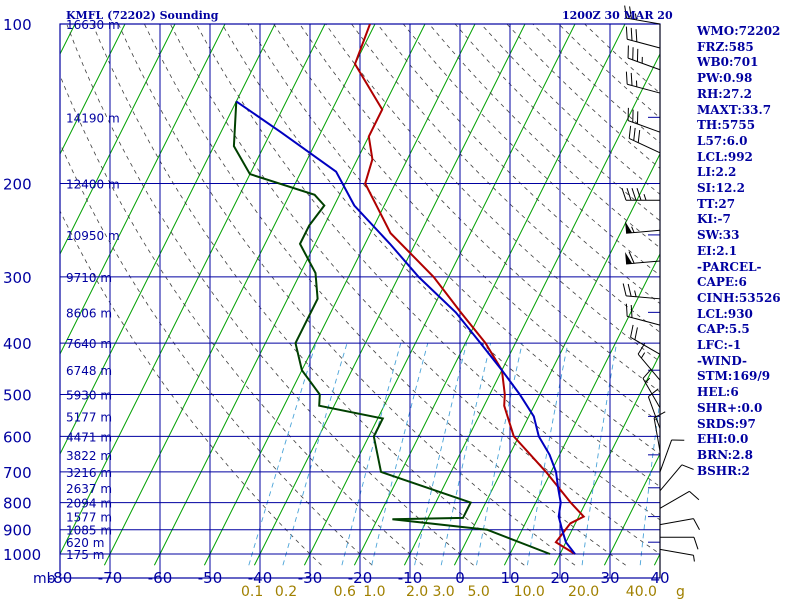  Describe the element at coordinates (725, 156) in the screenshot. I see `index-item: LCL:992` at that location.